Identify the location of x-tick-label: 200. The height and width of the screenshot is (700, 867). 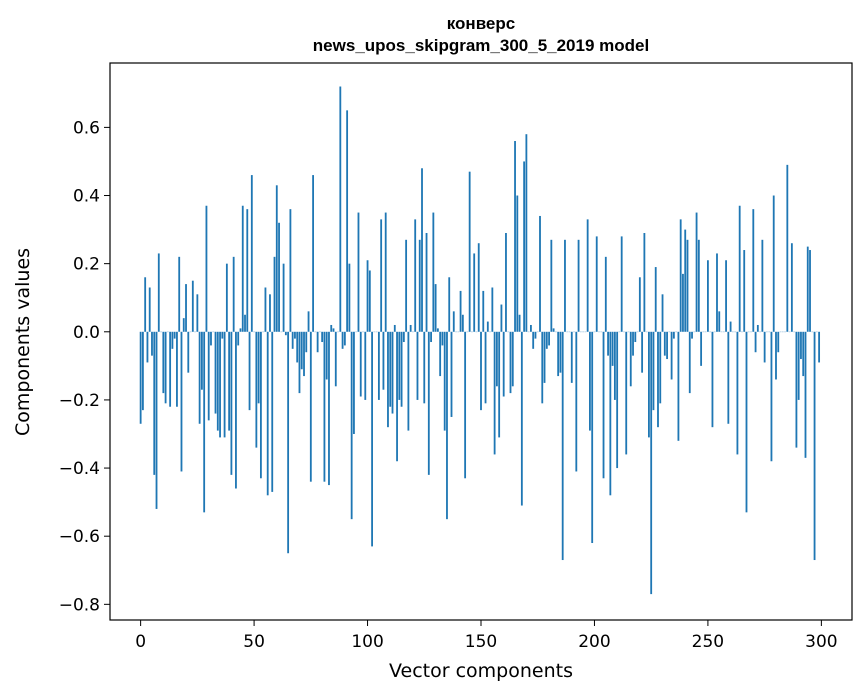
(594, 642).